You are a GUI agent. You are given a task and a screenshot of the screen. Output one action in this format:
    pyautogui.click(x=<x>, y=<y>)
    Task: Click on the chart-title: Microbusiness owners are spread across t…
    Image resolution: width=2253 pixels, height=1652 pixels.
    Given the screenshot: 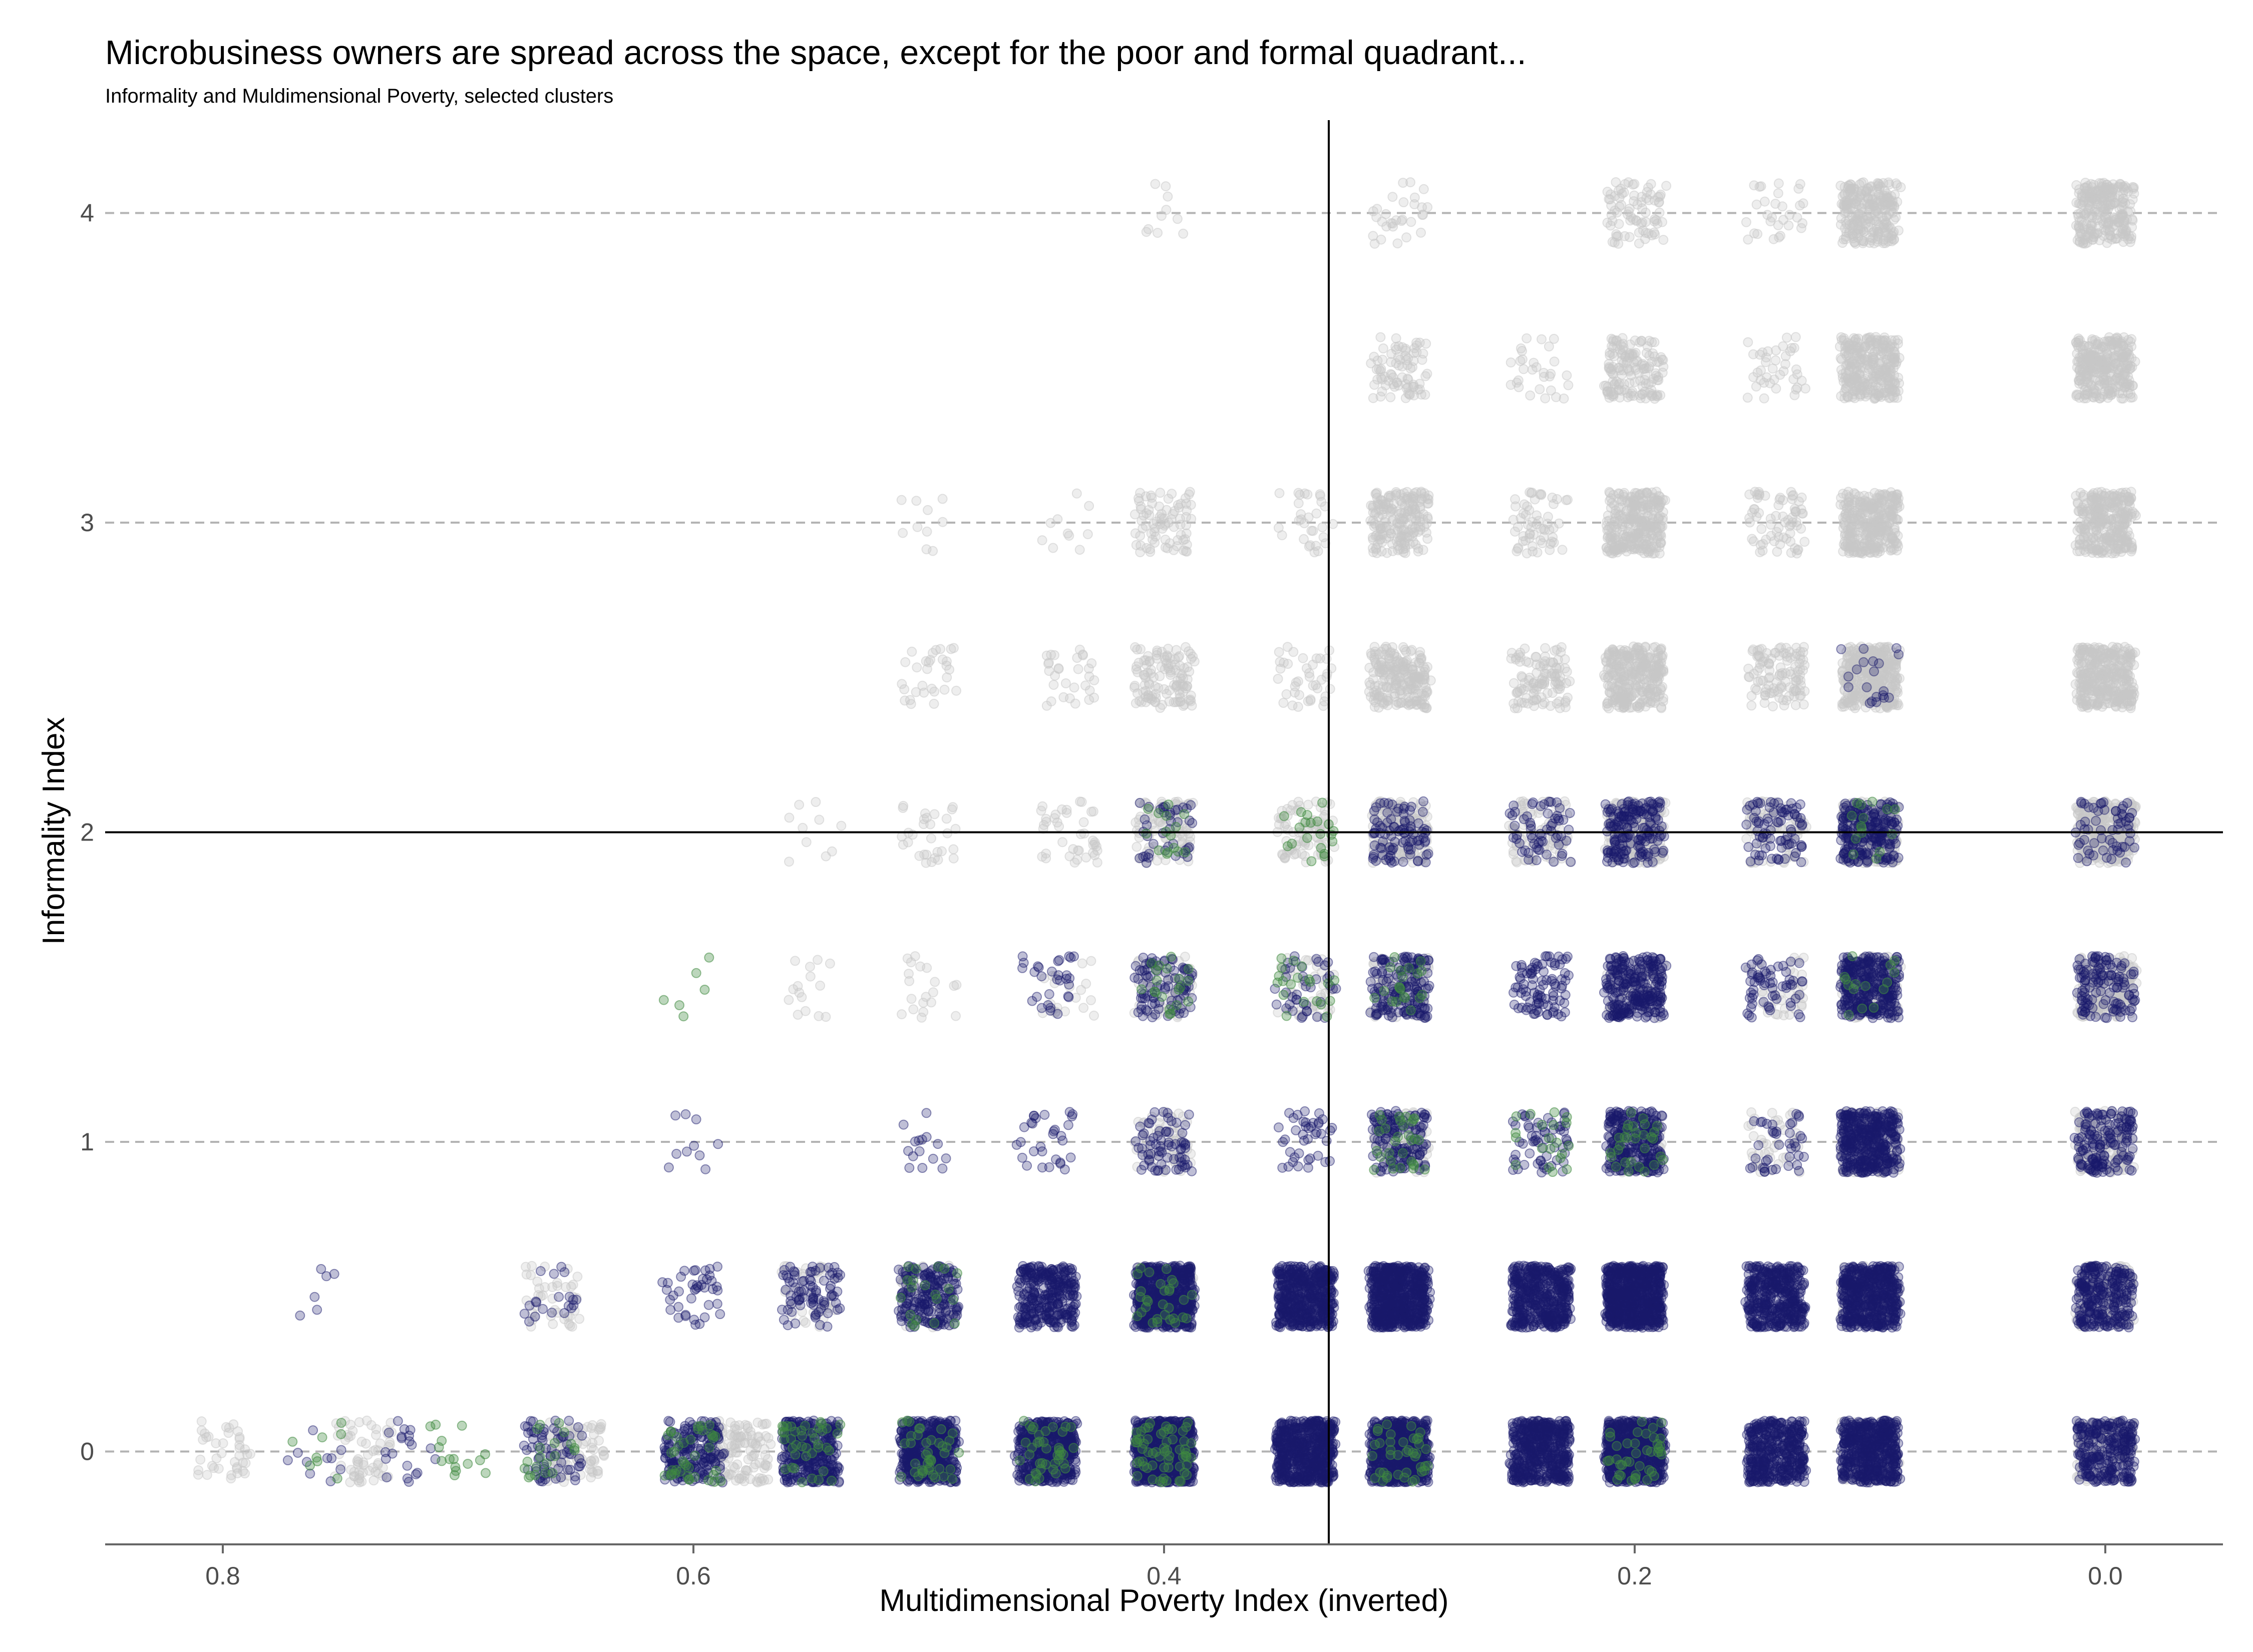 What is the action you would take?
    pyautogui.click(x=816, y=52)
    